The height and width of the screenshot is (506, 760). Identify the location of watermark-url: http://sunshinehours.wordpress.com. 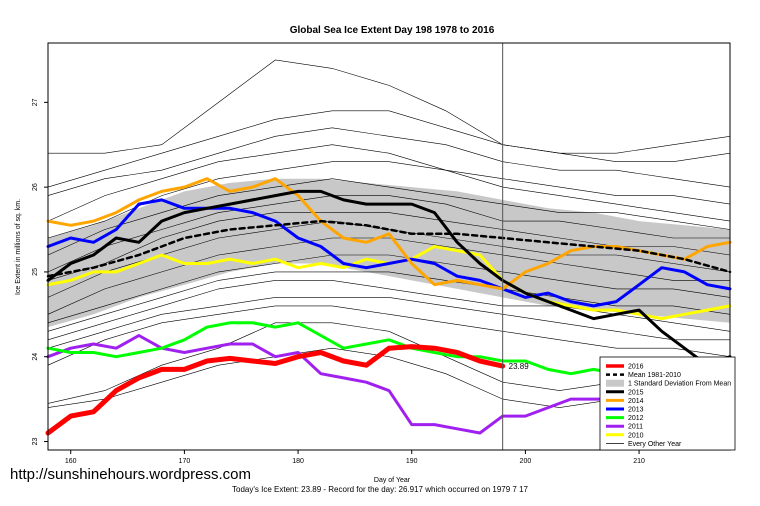
(130, 474).